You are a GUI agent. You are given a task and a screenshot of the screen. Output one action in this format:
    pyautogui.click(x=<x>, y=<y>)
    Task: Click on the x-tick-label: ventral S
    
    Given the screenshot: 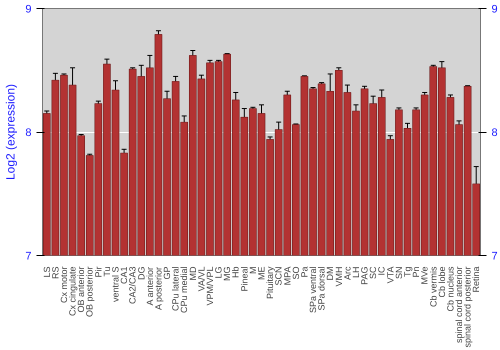 What is the action you would take?
    pyautogui.click(x=115, y=284)
    